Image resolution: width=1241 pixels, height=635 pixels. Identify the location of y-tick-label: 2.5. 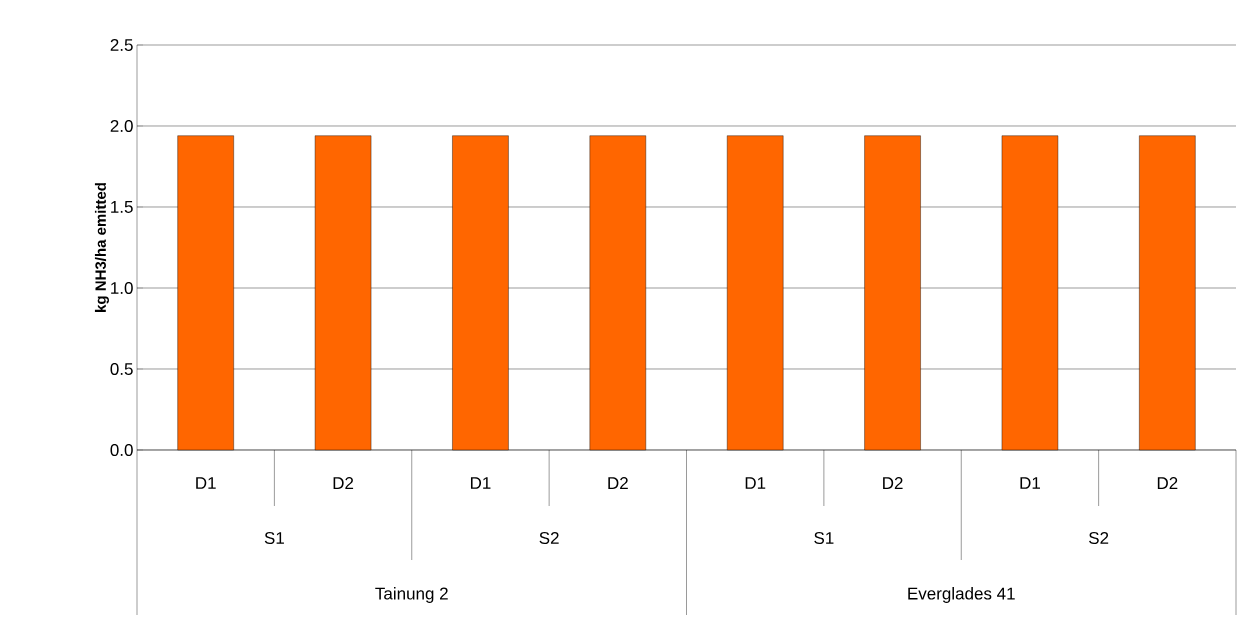
(121, 45).